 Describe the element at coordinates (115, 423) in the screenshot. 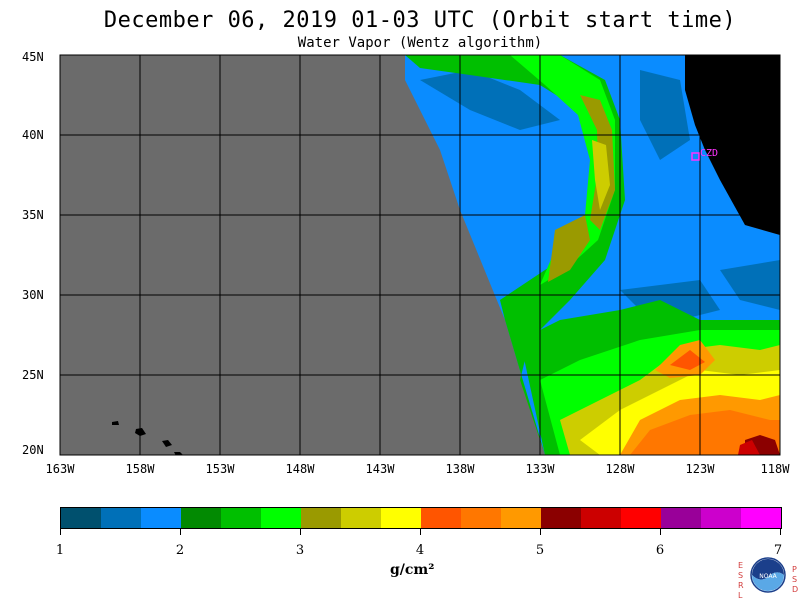

I see `hawaii-islands` at that location.